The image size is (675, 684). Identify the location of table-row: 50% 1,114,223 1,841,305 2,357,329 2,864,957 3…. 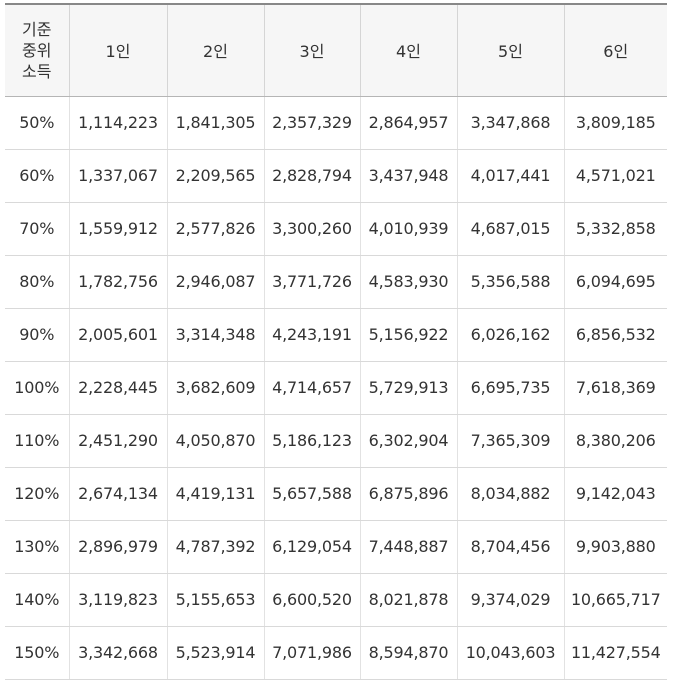
(336, 123).